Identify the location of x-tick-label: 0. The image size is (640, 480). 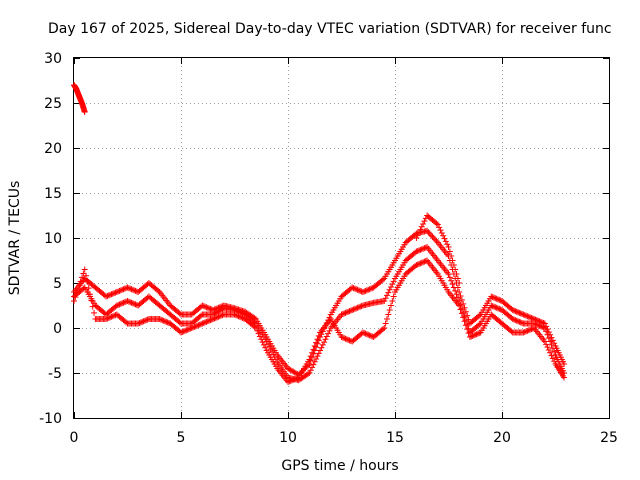
(74, 438).